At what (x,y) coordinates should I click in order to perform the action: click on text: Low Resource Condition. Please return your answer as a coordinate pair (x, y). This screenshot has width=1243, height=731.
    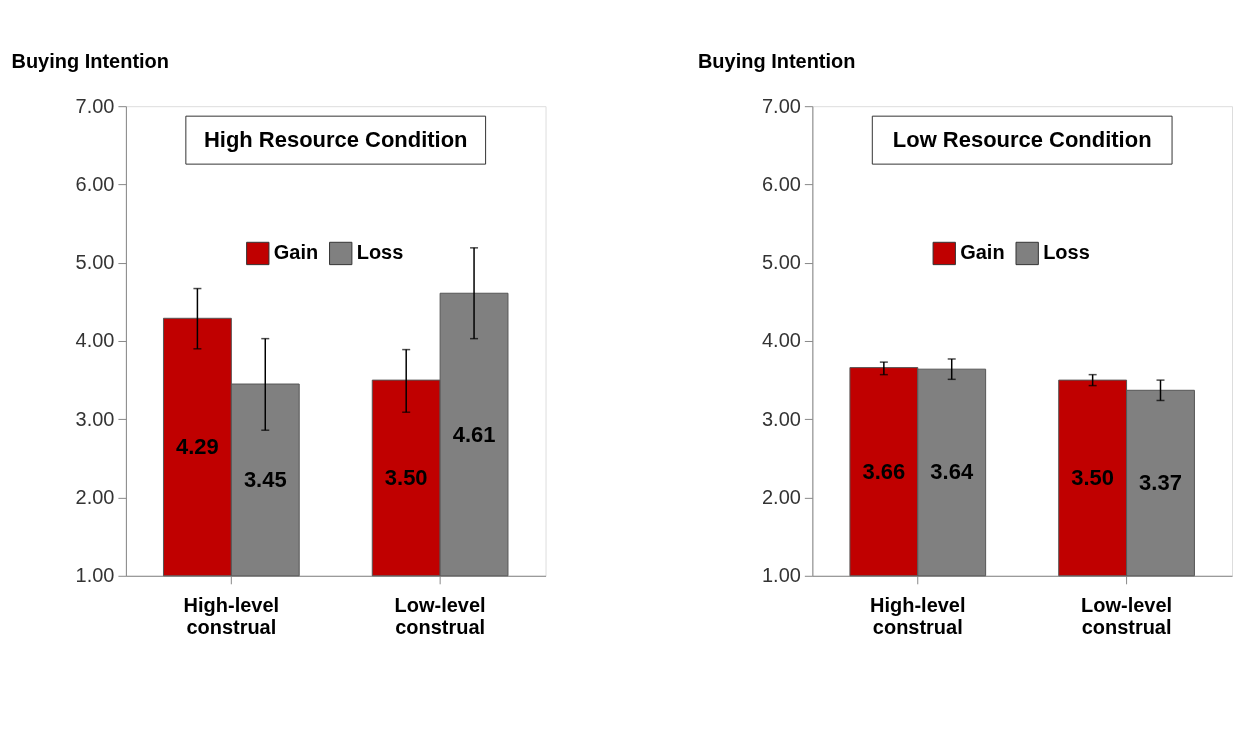
    Looking at the image, I should click on (1022, 140).